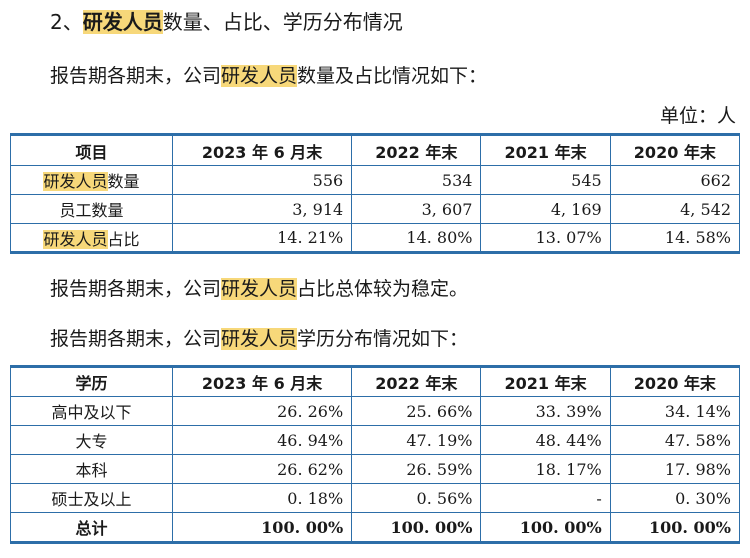  Describe the element at coordinates (675, 411) in the screenshot. I see `table-cell: 34. 14%` at that location.